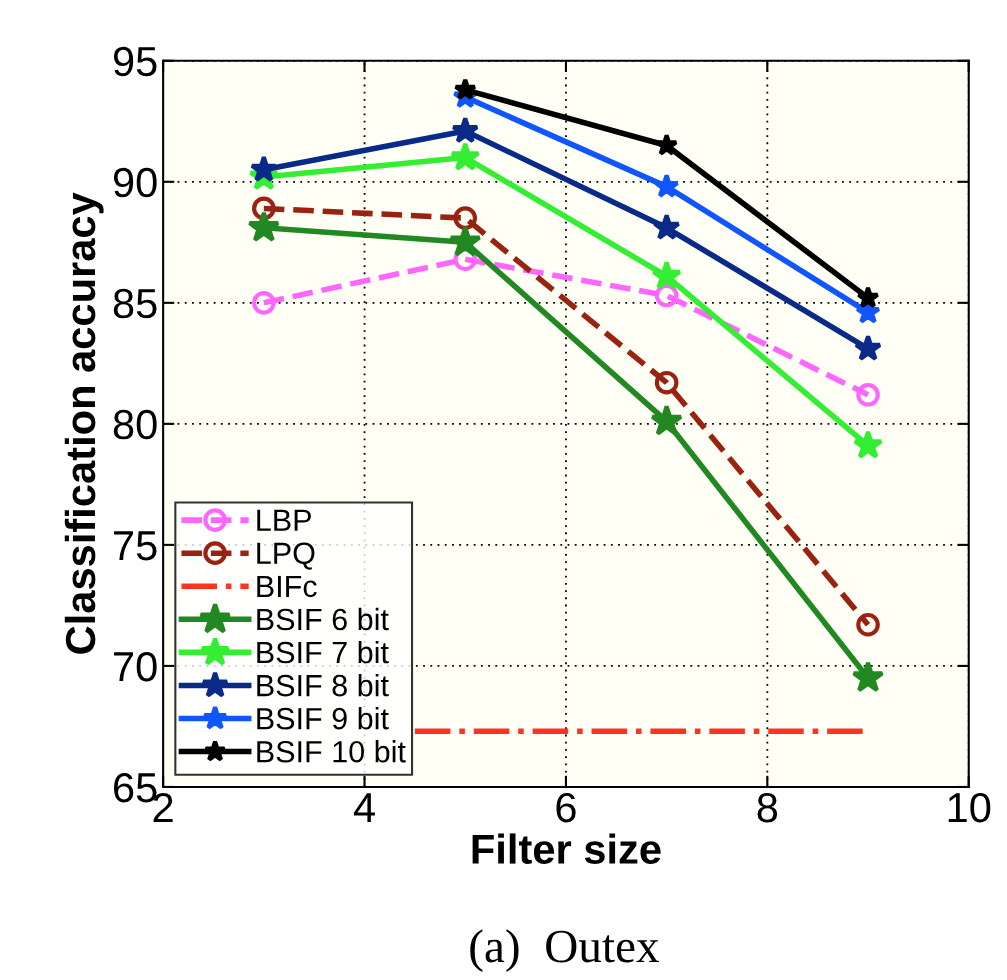 The image size is (1007, 980). What do you see at coordinates (84, 423) in the screenshot?
I see `y-axis-title: Classification accuracy` at bounding box center [84, 423].